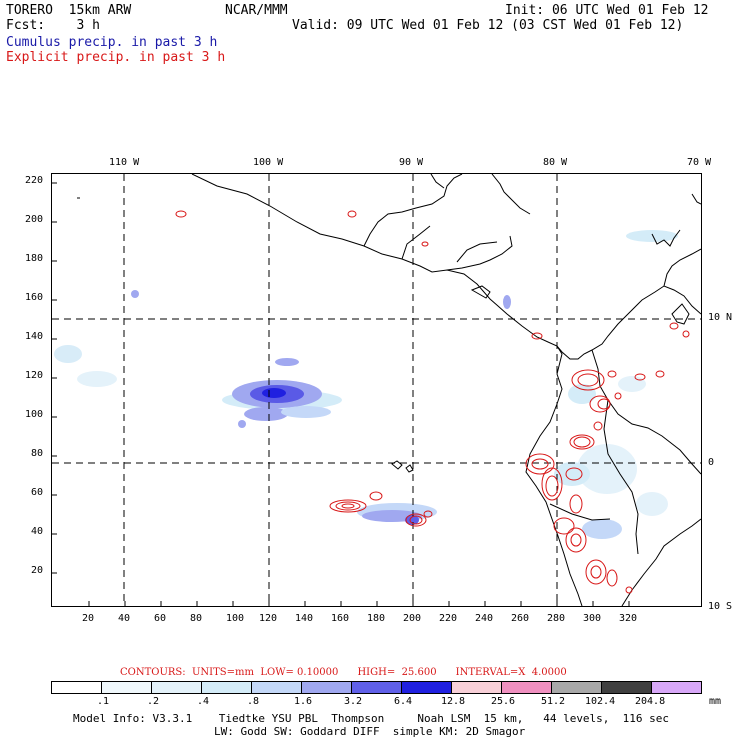 The width and height of the screenshot is (740, 740). What do you see at coordinates (411, 162) in the screenshot?
I see `lon-label-90w: 90 W` at bounding box center [411, 162].